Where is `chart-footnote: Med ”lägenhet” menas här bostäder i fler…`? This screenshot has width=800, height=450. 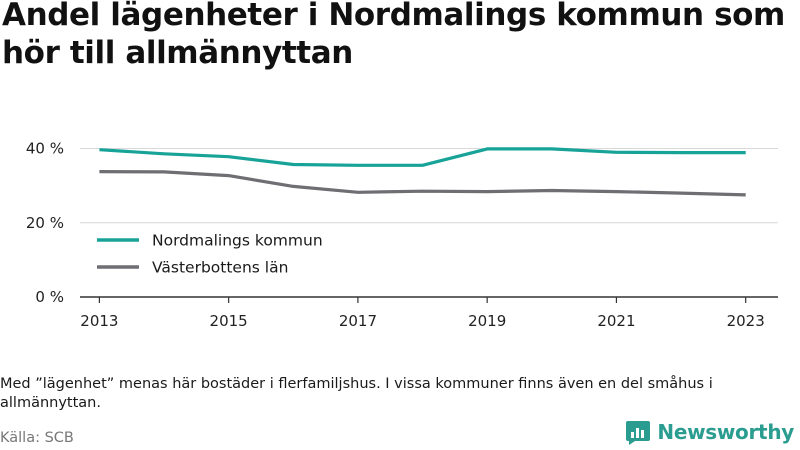 chart-footnote: Med ”lägenhet” menas här bostäder i fler… is located at coordinates (356, 393).